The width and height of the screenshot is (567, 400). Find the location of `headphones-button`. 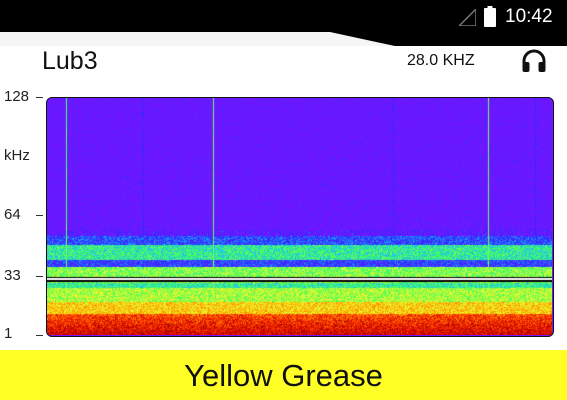

headphones-button is located at coordinates (534, 61).